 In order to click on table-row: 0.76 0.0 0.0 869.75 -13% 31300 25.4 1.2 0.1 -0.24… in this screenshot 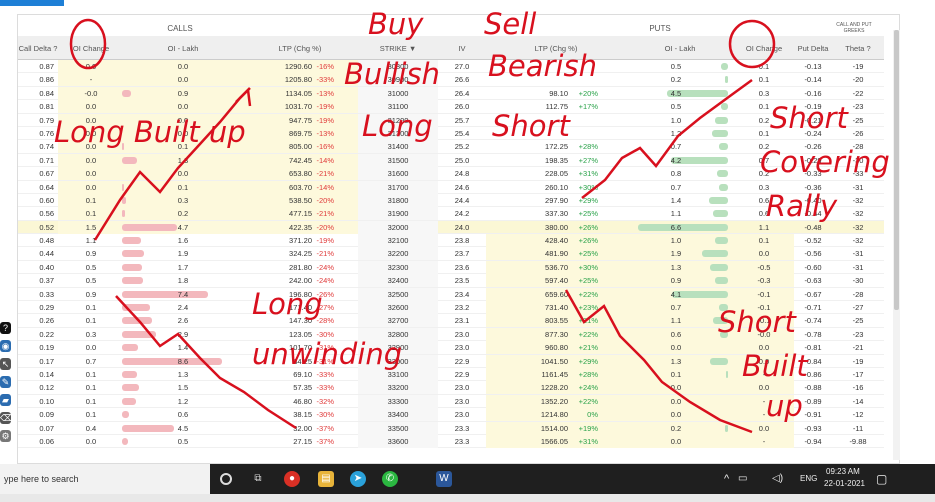, I will do `click(451, 133)`.